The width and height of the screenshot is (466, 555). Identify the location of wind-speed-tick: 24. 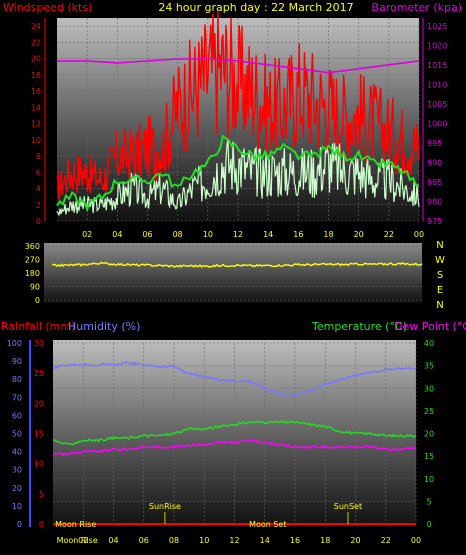
(36, 26).